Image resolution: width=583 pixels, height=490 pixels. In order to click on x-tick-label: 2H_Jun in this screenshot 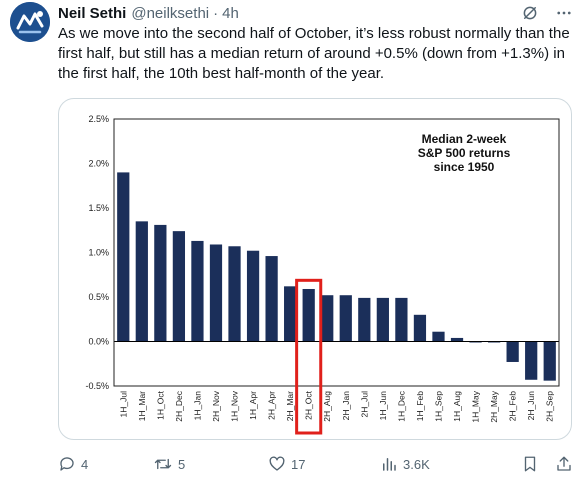, I will do `click(531, 406)`.